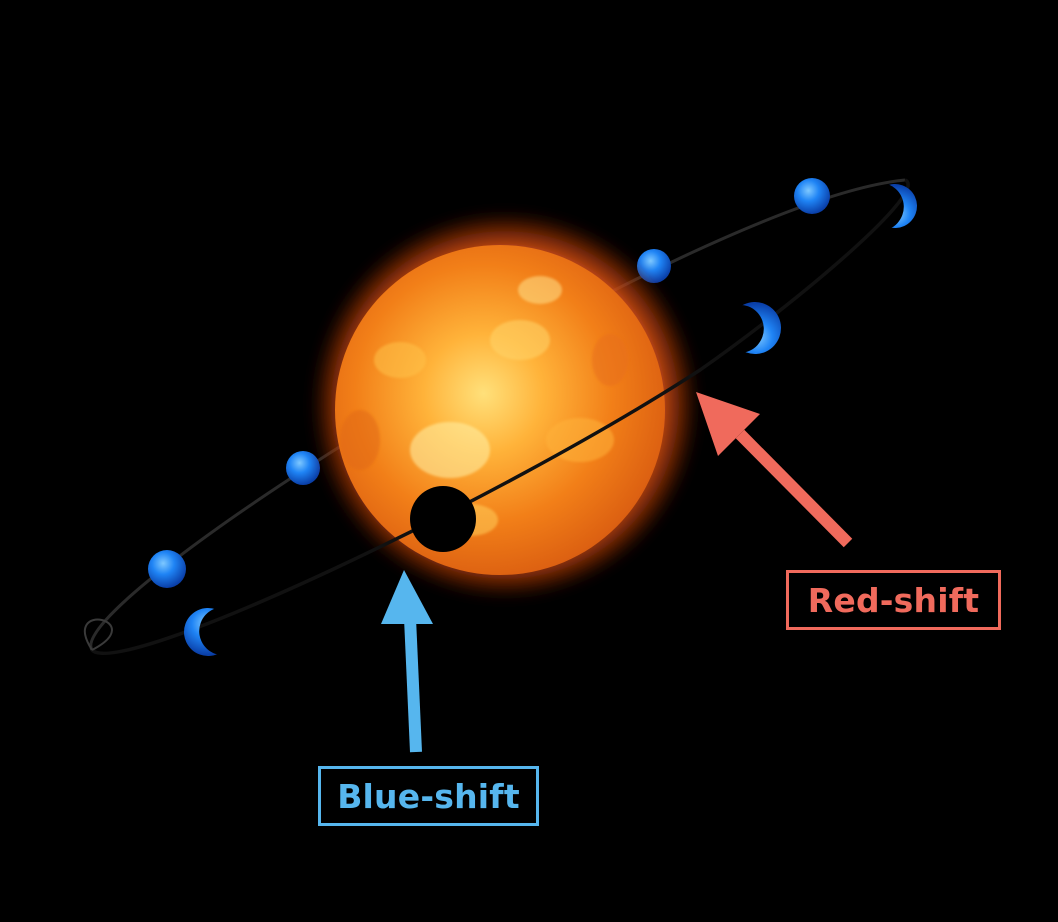 This screenshot has width=1058, height=922. Describe the element at coordinates (303, 468) in the screenshot. I see `planet-far-left` at that location.